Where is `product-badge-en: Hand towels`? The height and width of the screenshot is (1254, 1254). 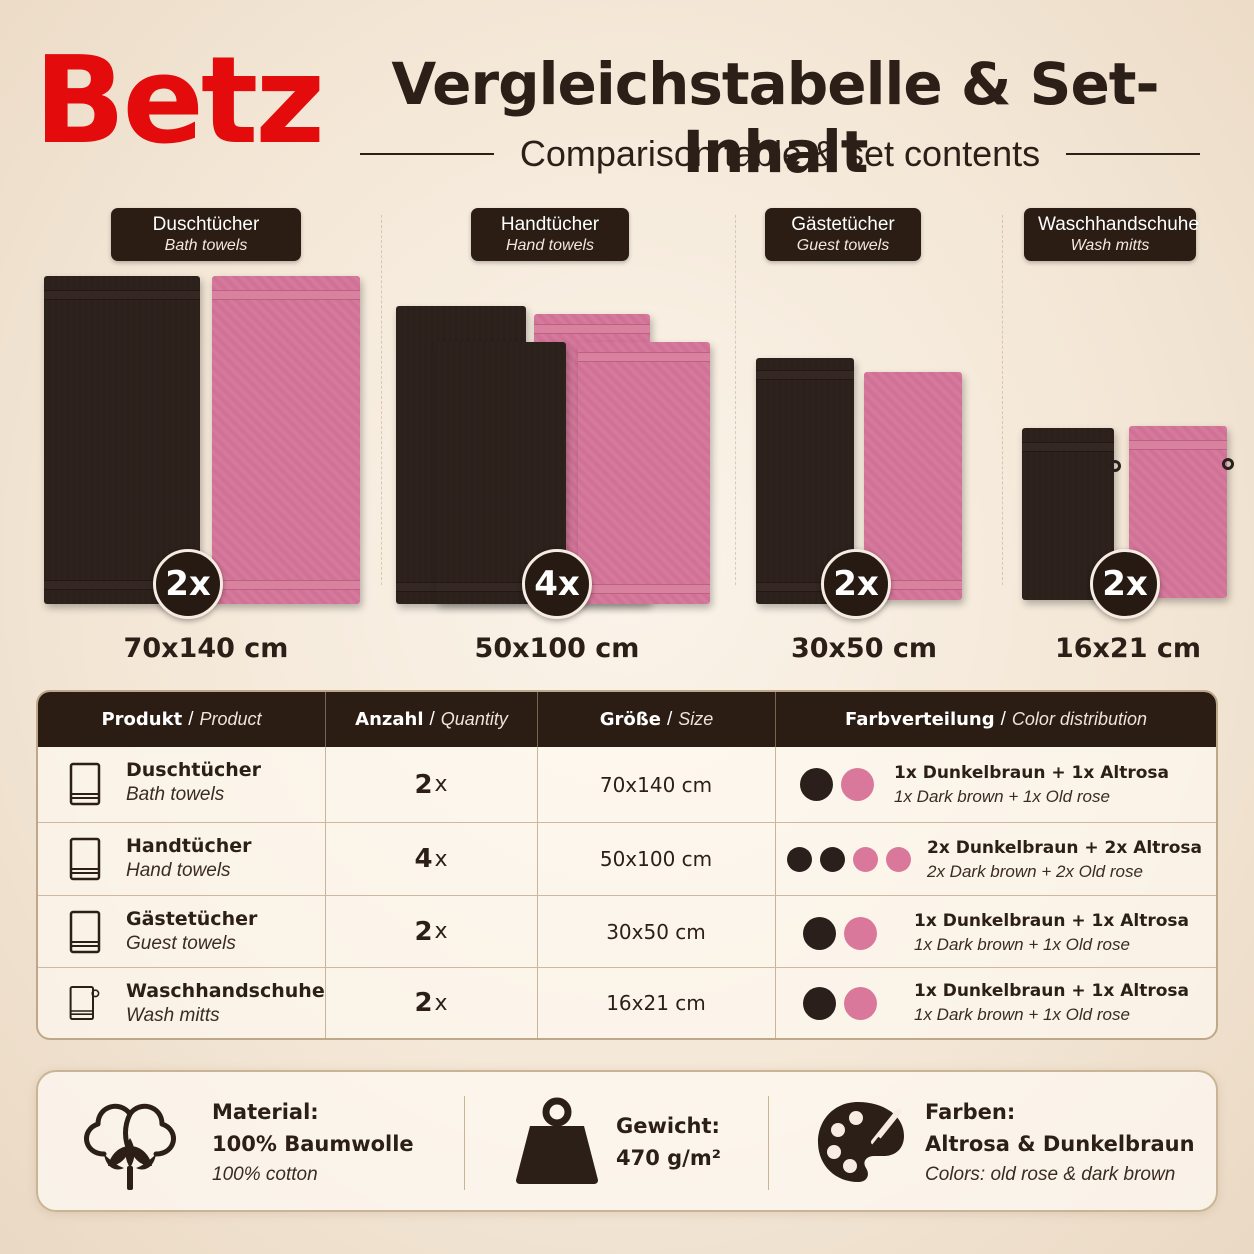 product-badge-en: Hand towels is located at coordinates (550, 245).